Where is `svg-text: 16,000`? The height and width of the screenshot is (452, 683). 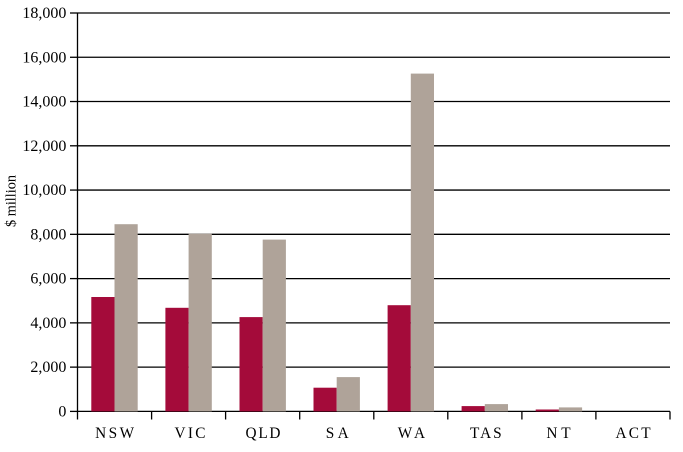
svg-text: 16,000 is located at coordinates (44, 57).